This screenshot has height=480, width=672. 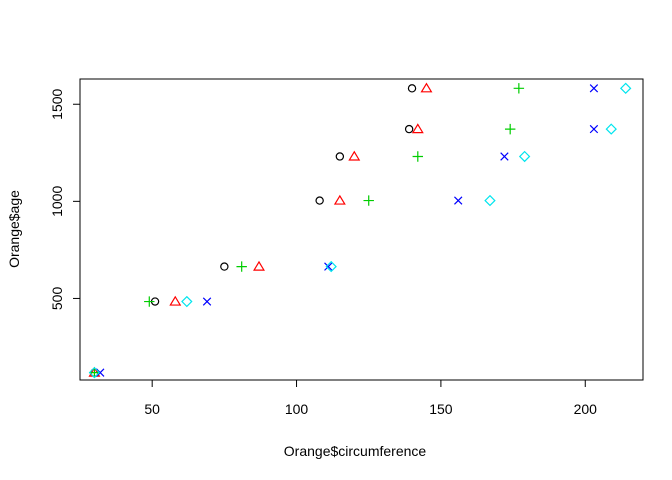 I want to click on x-tick-label: 50, so click(x=152, y=409).